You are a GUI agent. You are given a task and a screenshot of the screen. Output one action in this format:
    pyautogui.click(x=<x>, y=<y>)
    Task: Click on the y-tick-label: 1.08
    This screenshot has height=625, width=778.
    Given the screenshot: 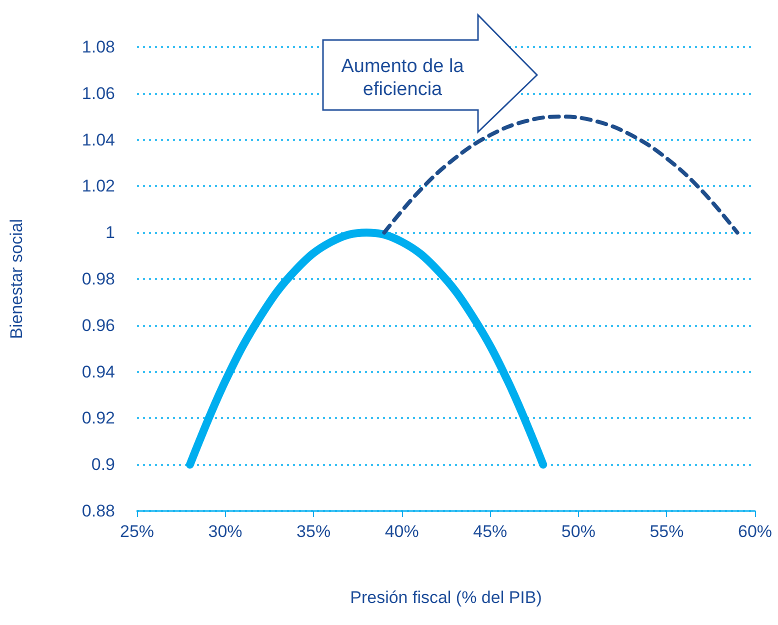 What is the action you would take?
    pyautogui.click(x=98, y=47)
    